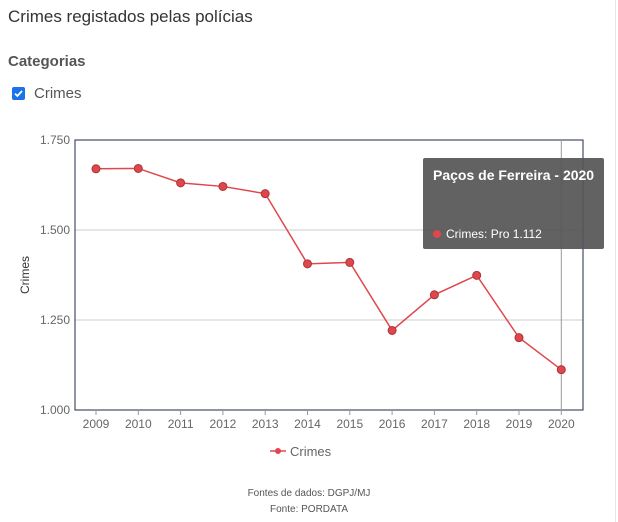  I want to click on x-tick-label: 2020, so click(561, 424).